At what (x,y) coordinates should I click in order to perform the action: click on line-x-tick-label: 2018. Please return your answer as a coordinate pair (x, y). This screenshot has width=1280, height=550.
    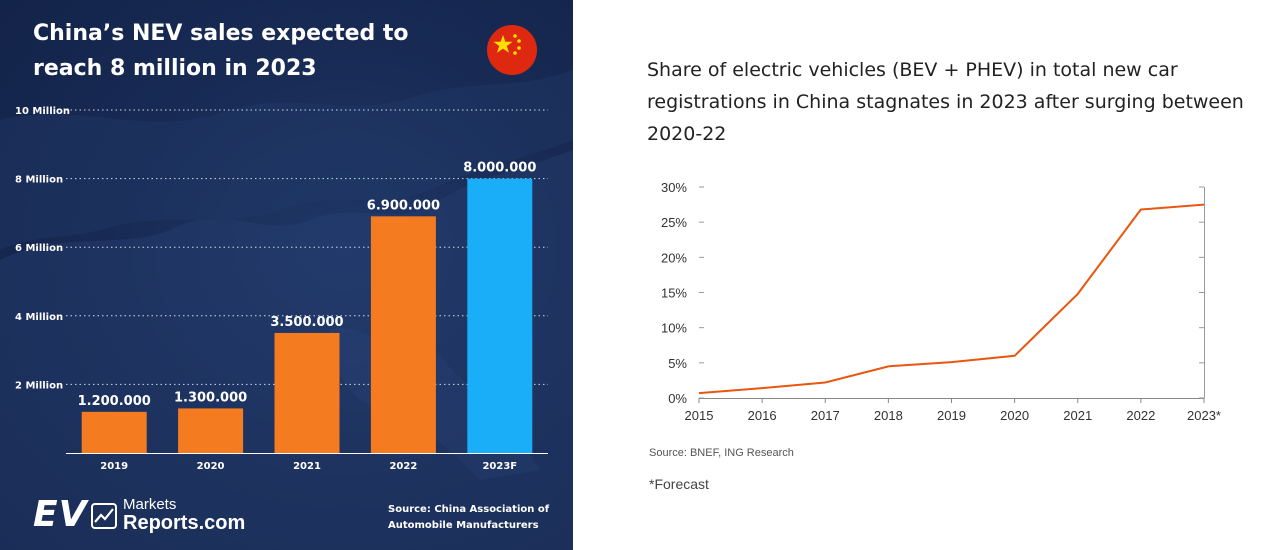
    Looking at the image, I should click on (888, 415).